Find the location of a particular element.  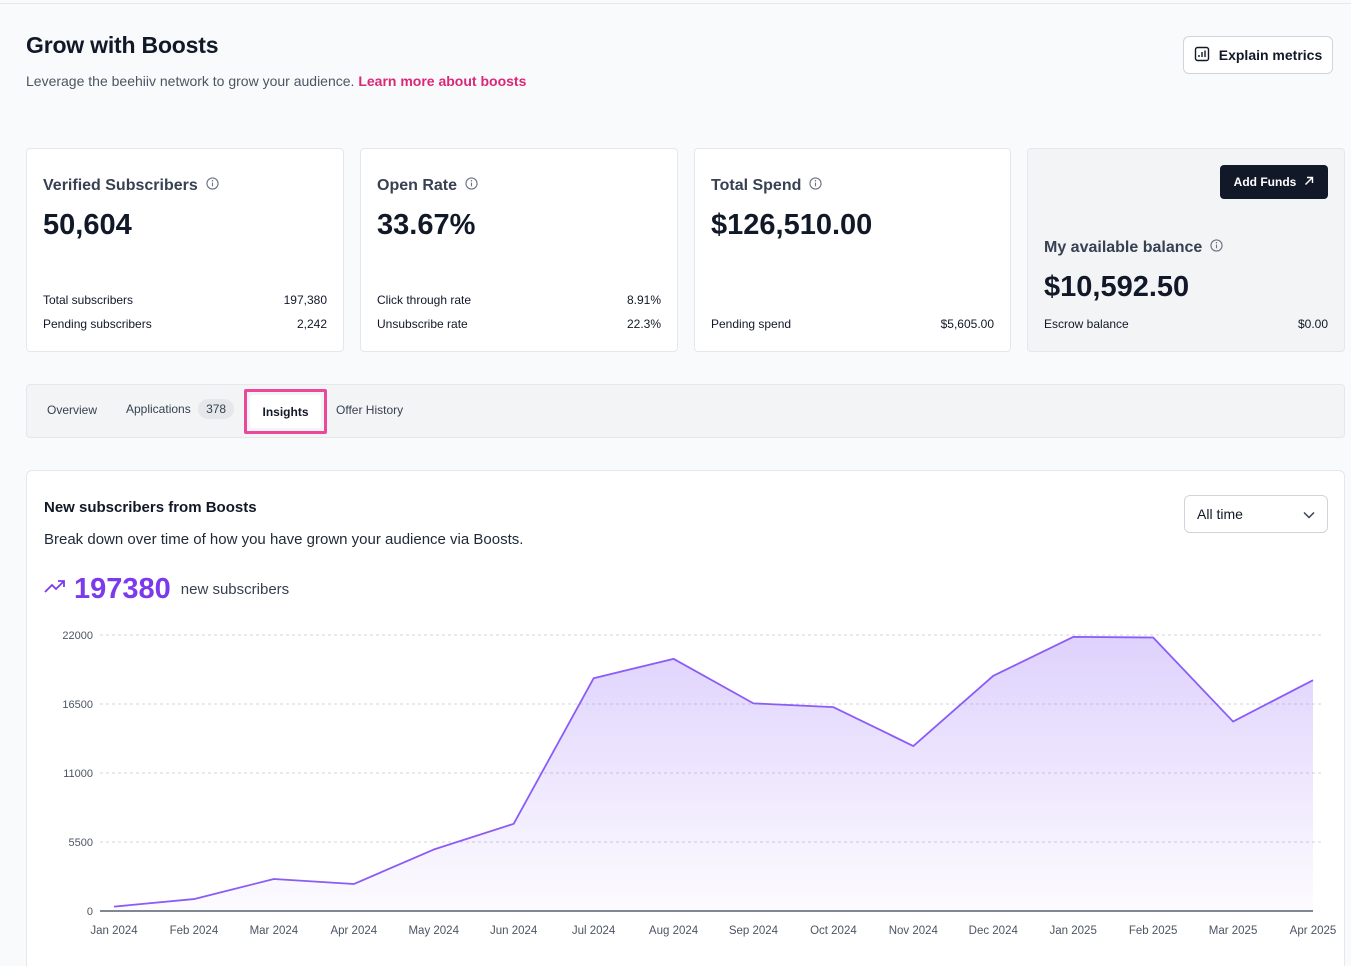

trending-up-icon is located at coordinates (55, 589).